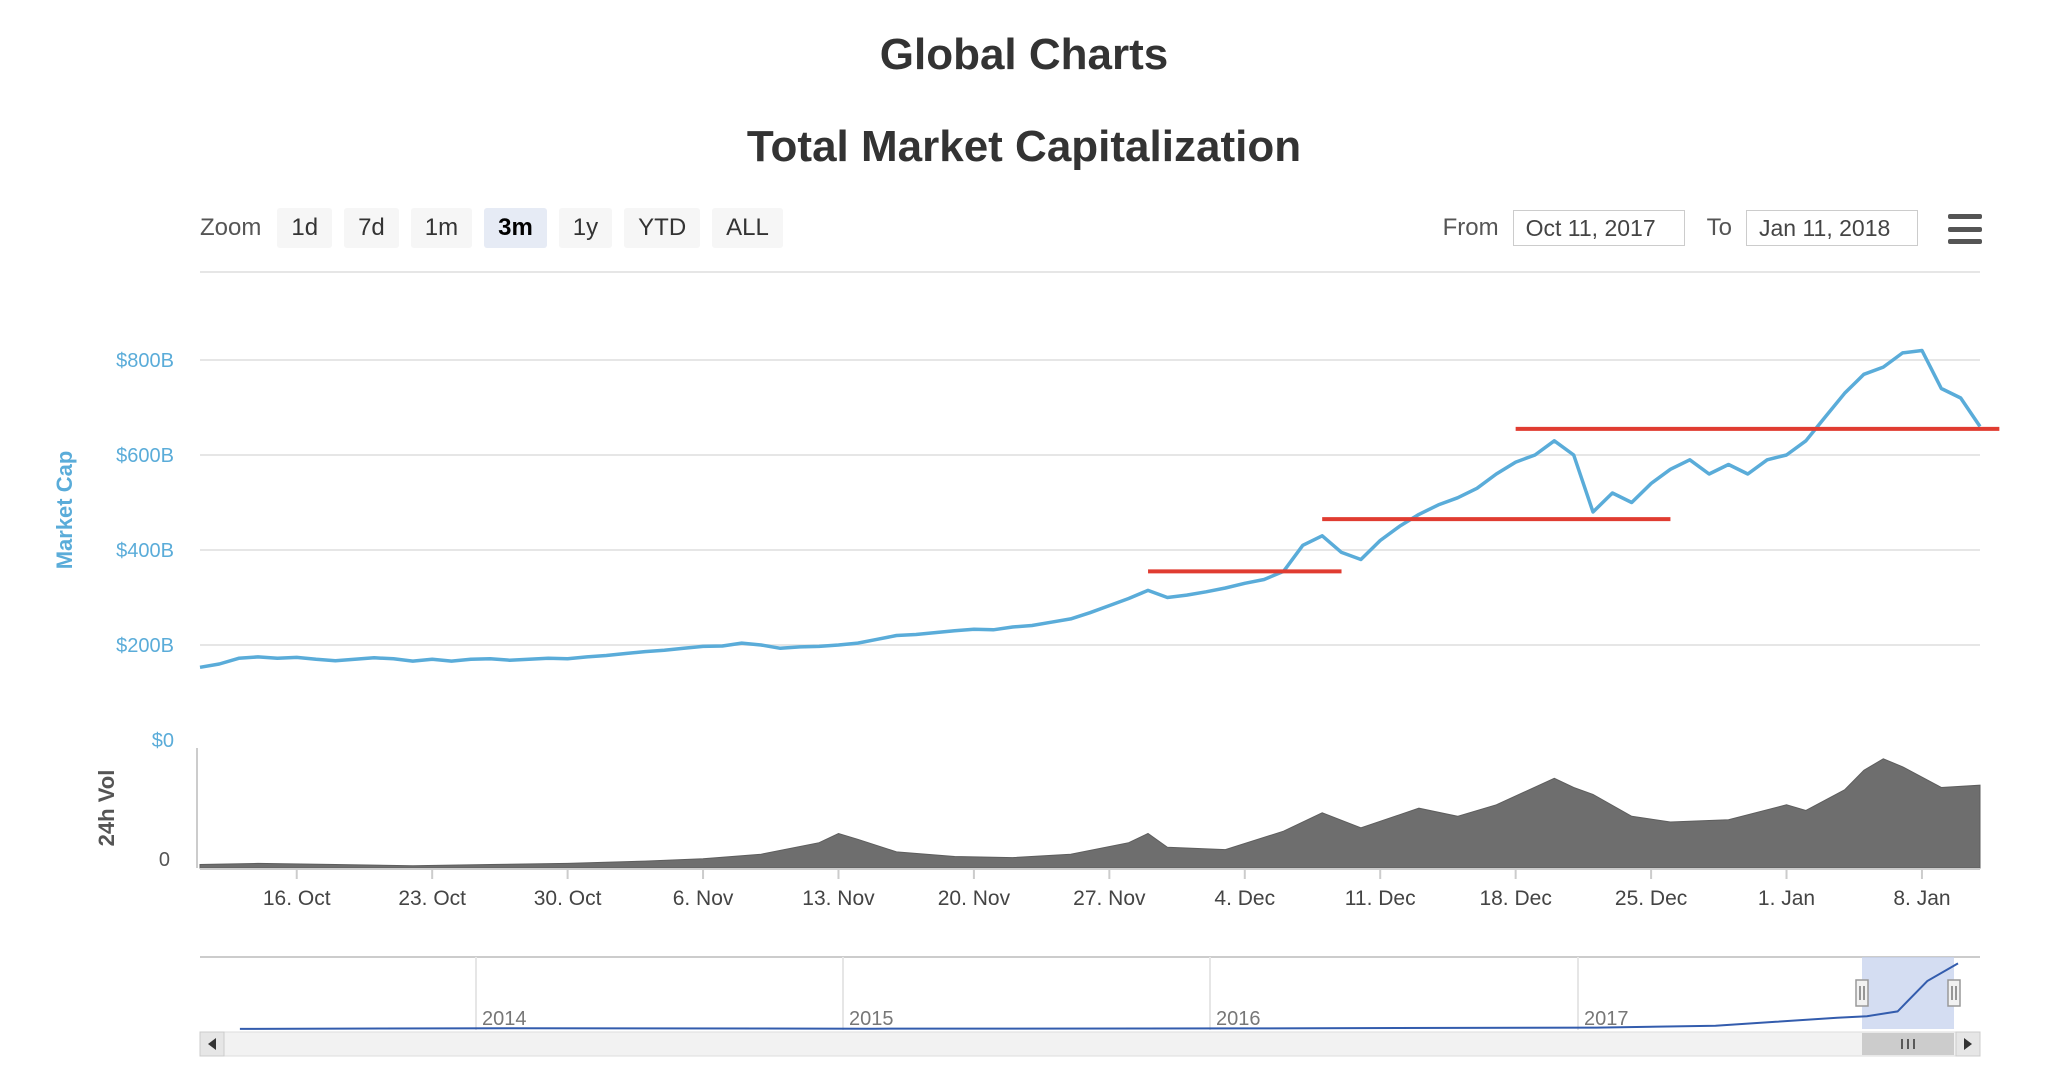 This screenshot has height=1066, width=2048. Describe the element at coordinates (164, 860) in the screenshot. I see `volume-zero-label: 0` at that location.